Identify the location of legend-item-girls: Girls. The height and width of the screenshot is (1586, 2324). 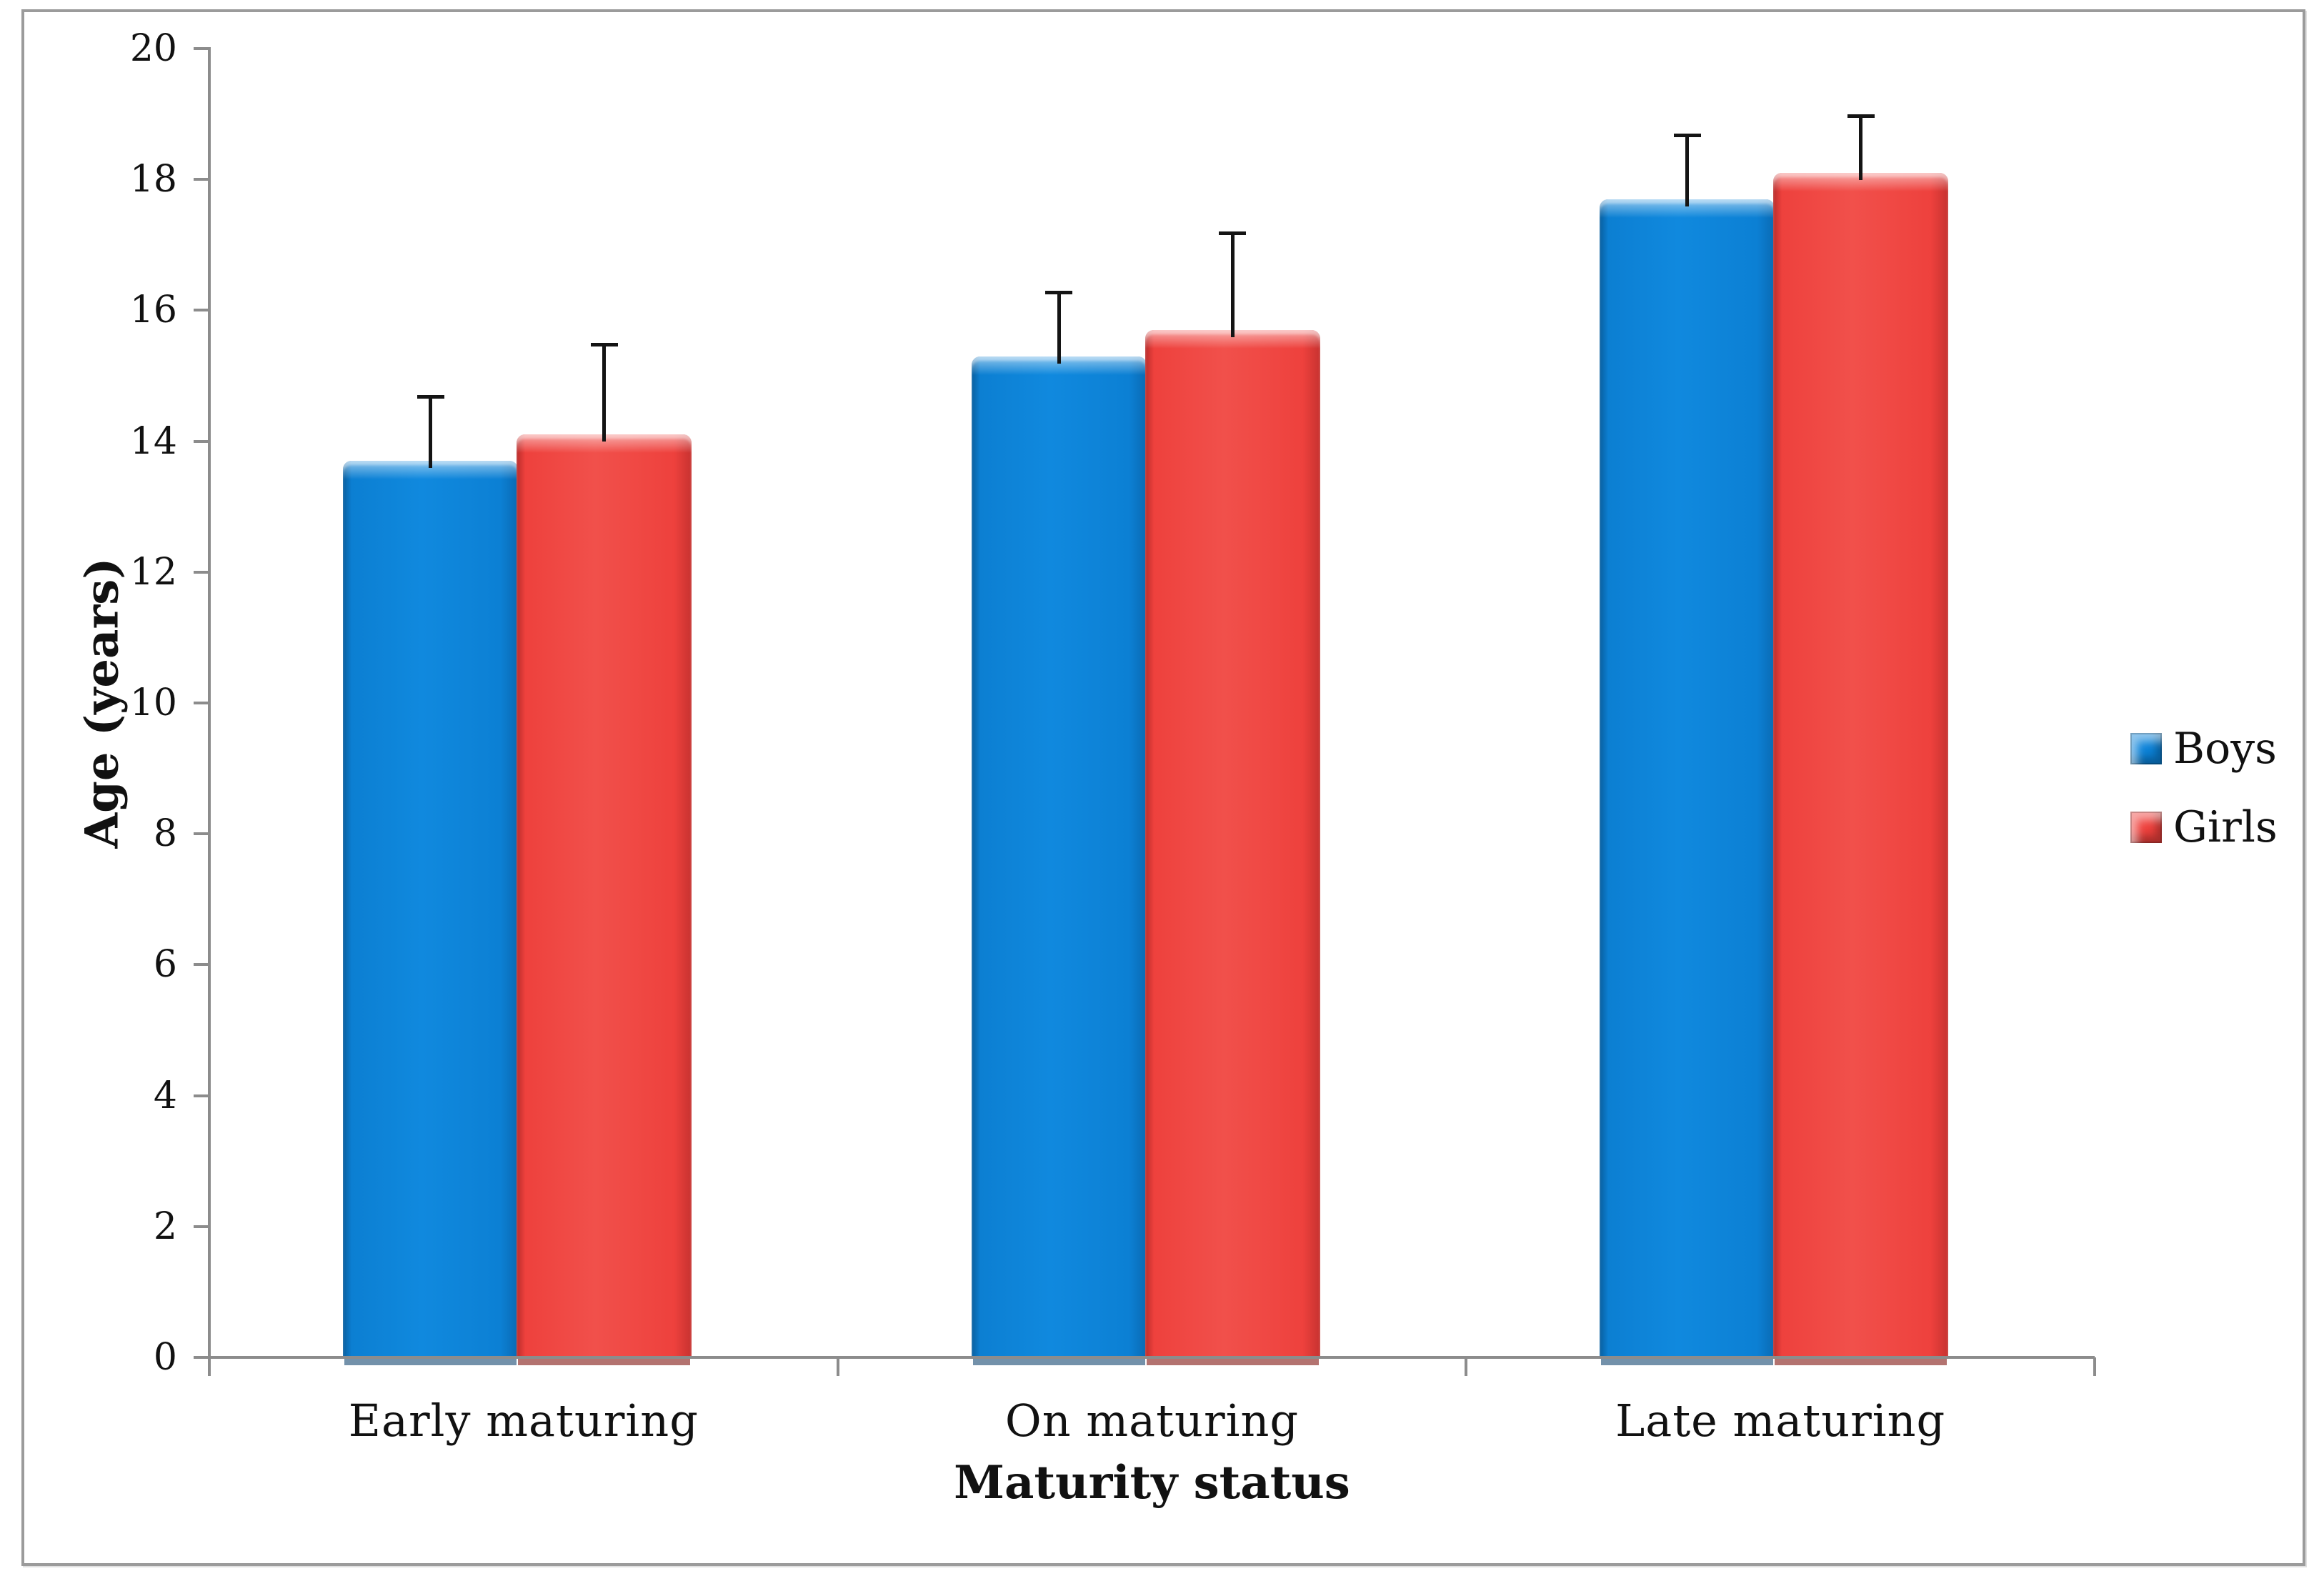
(2204, 827).